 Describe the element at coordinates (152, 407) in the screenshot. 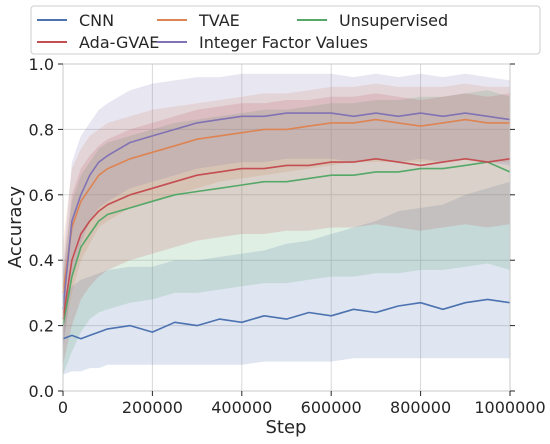

I see `x-tick-label: 200000` at that location.